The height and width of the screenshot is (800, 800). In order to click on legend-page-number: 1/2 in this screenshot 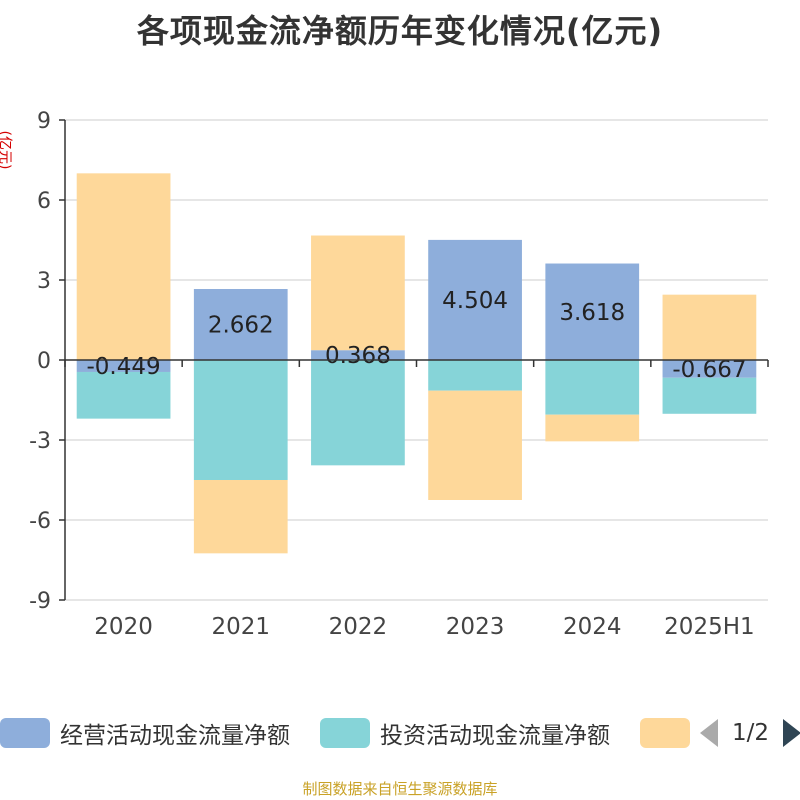, I will do `click(751, 733)`.